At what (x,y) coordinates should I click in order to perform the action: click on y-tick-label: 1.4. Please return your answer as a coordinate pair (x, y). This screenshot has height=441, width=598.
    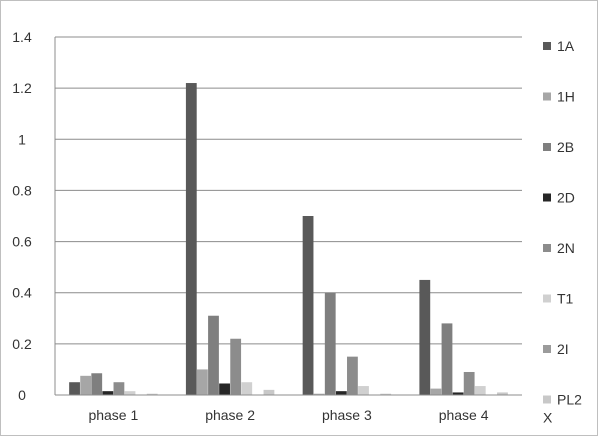
    Looking at the image, I should click on (22, 37).